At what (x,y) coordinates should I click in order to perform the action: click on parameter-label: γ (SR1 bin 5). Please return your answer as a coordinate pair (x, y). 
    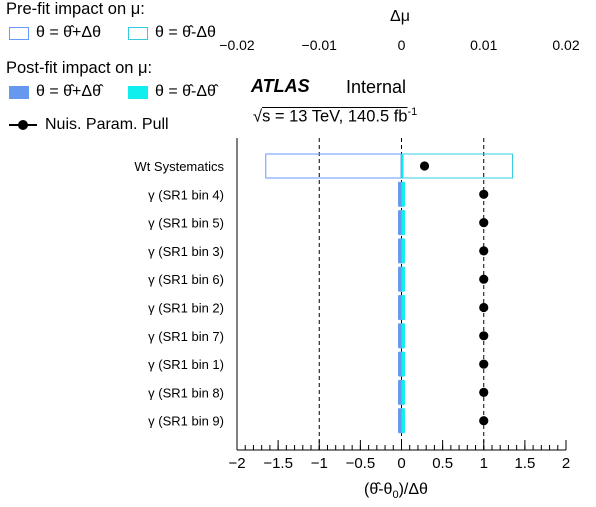
    Looking at the image, I should click on (186, 223).